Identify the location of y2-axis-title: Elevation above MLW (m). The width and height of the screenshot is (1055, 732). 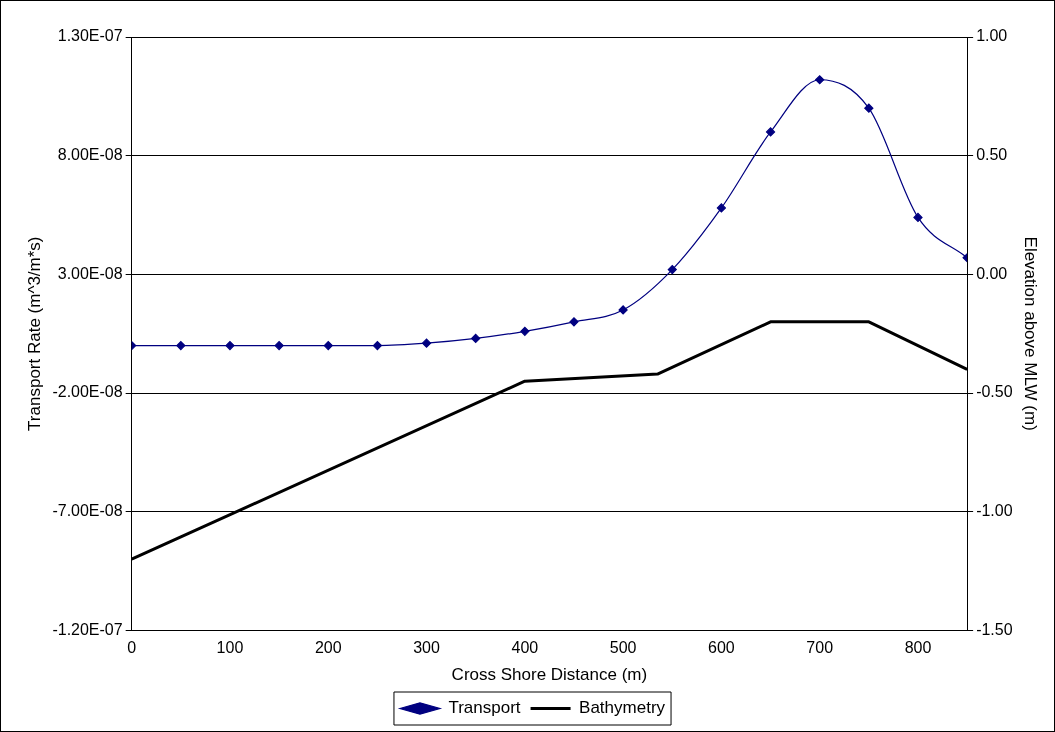
(1031, 333).